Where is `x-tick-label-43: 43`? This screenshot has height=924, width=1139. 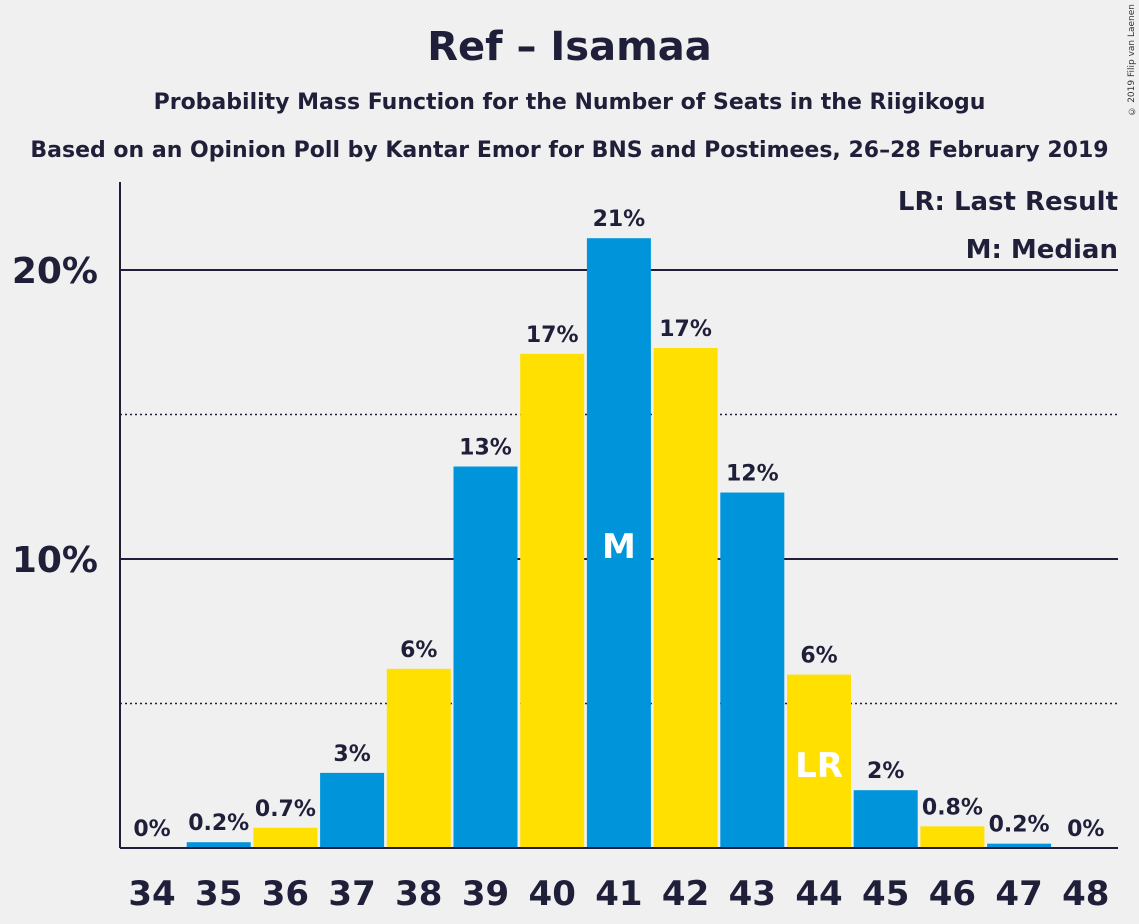 x-tick-label-43: 43 is located at coordinates (752, 894).